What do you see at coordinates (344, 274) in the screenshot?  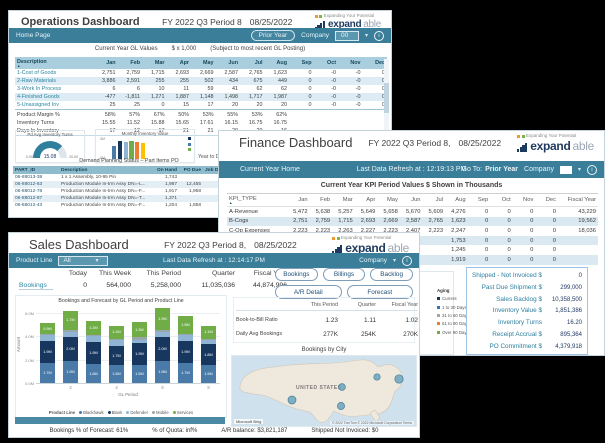 I see `billings-button: Billings` at bounding box center [344, 274].